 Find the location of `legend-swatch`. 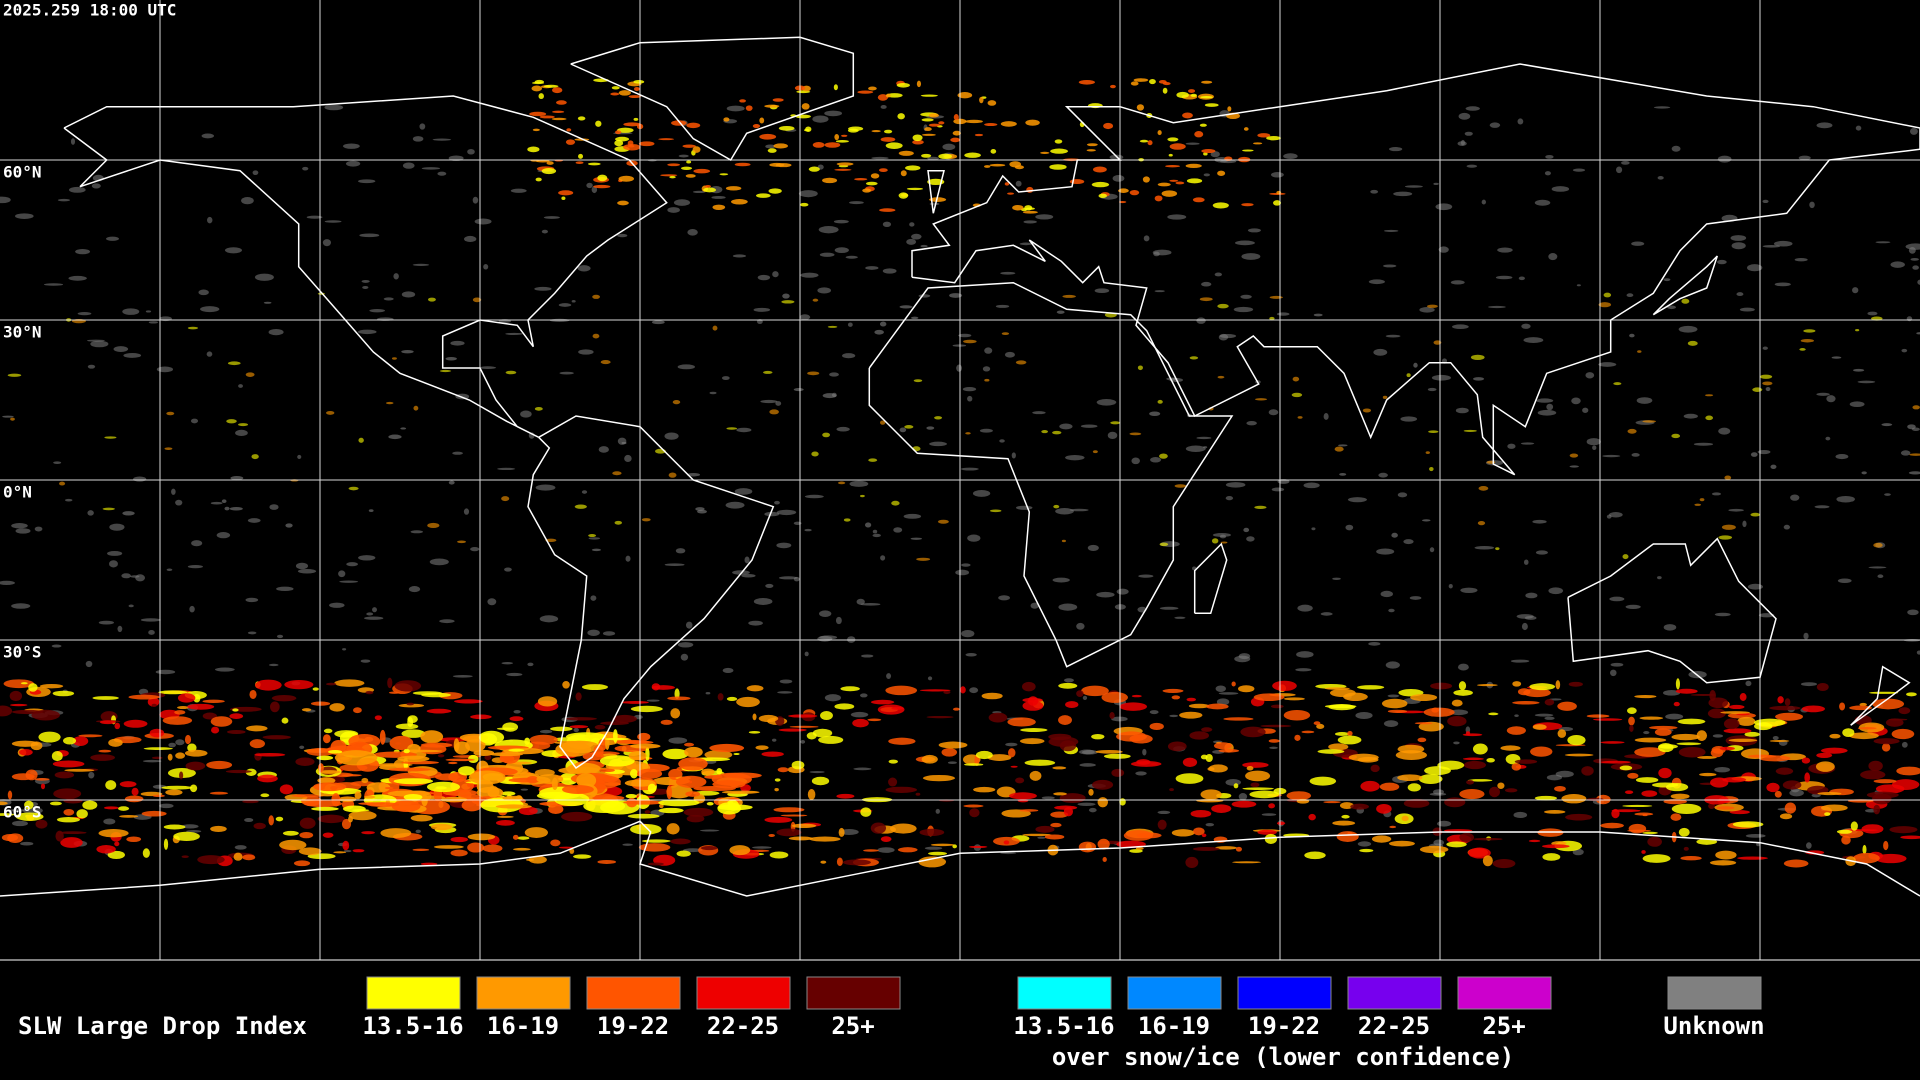

legend-swatch is located at coordinates (1064, 993).